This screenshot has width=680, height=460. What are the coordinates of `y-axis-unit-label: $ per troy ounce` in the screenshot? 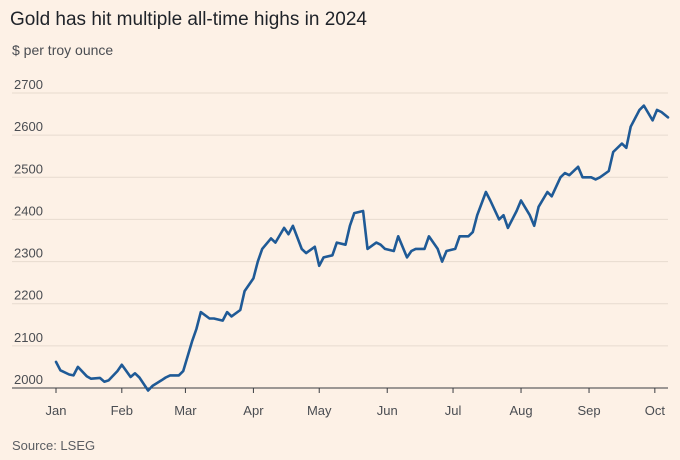 It's located at (63, 50).